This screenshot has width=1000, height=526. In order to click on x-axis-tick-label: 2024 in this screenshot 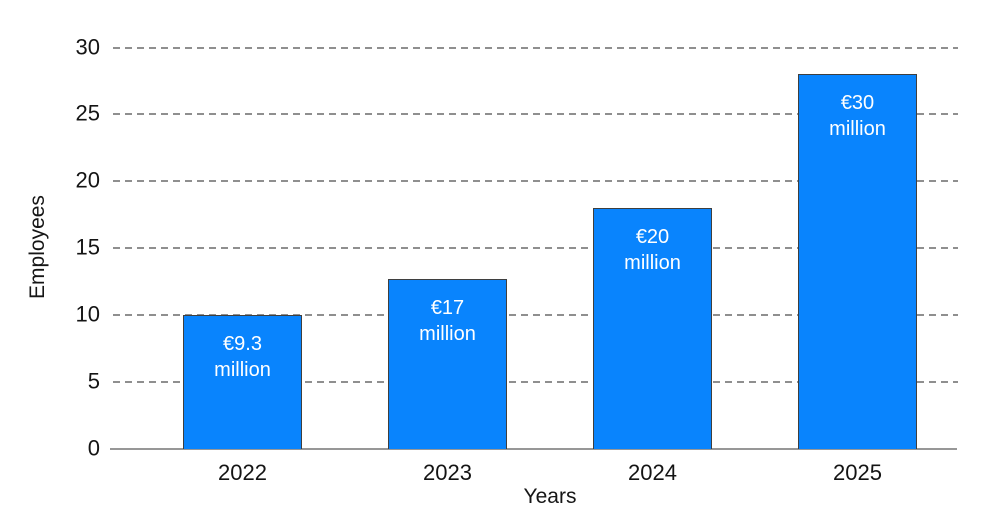, I will do `click(652, 472)`.